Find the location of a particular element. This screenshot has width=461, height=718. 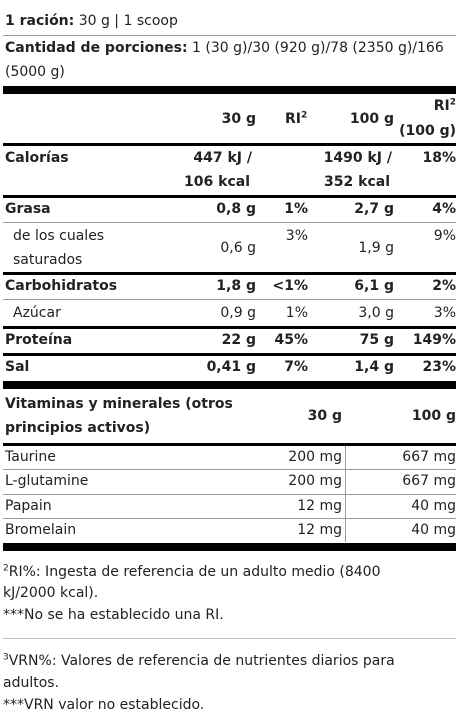

vitamin-name: Bromelain is located at coordinates (41, 530).